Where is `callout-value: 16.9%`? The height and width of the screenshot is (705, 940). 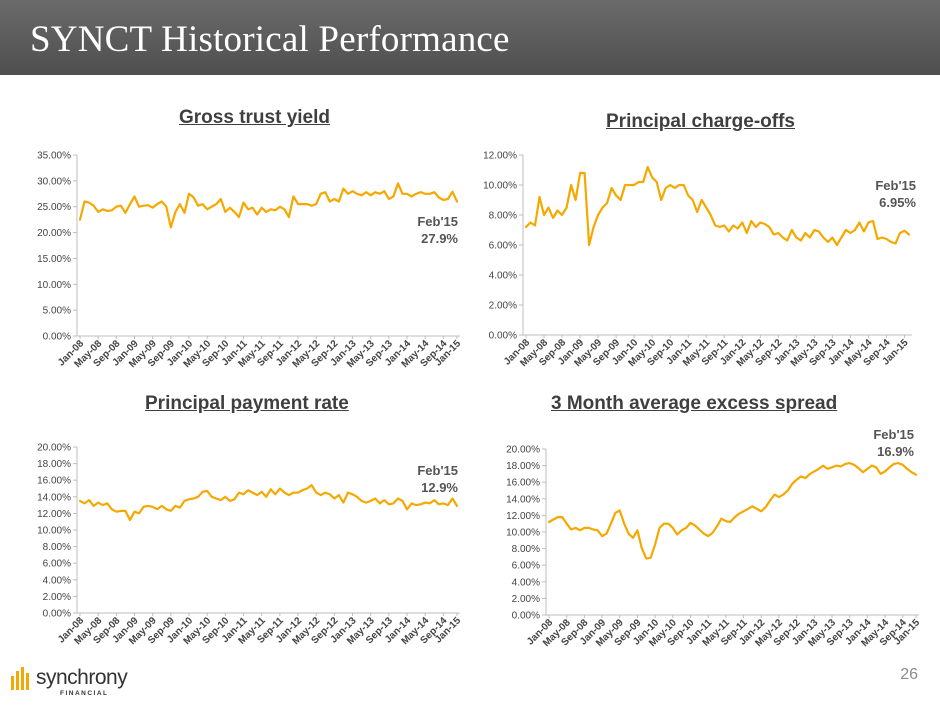
callout-value: 16.9% is located at coordinates (895, 451).